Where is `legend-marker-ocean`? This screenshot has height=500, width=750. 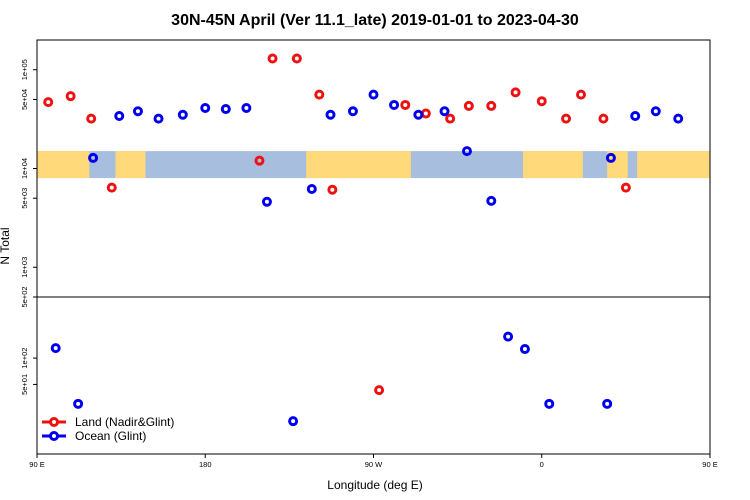 legend-marker-ocean is located at coordinates (54, 436).